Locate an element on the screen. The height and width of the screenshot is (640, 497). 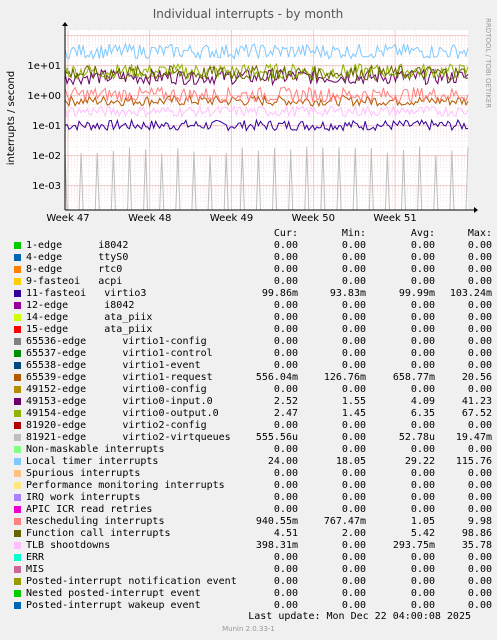
legend-series-name: 81921-edge virtio2-virtqueues is located at coordinates (128, 437).